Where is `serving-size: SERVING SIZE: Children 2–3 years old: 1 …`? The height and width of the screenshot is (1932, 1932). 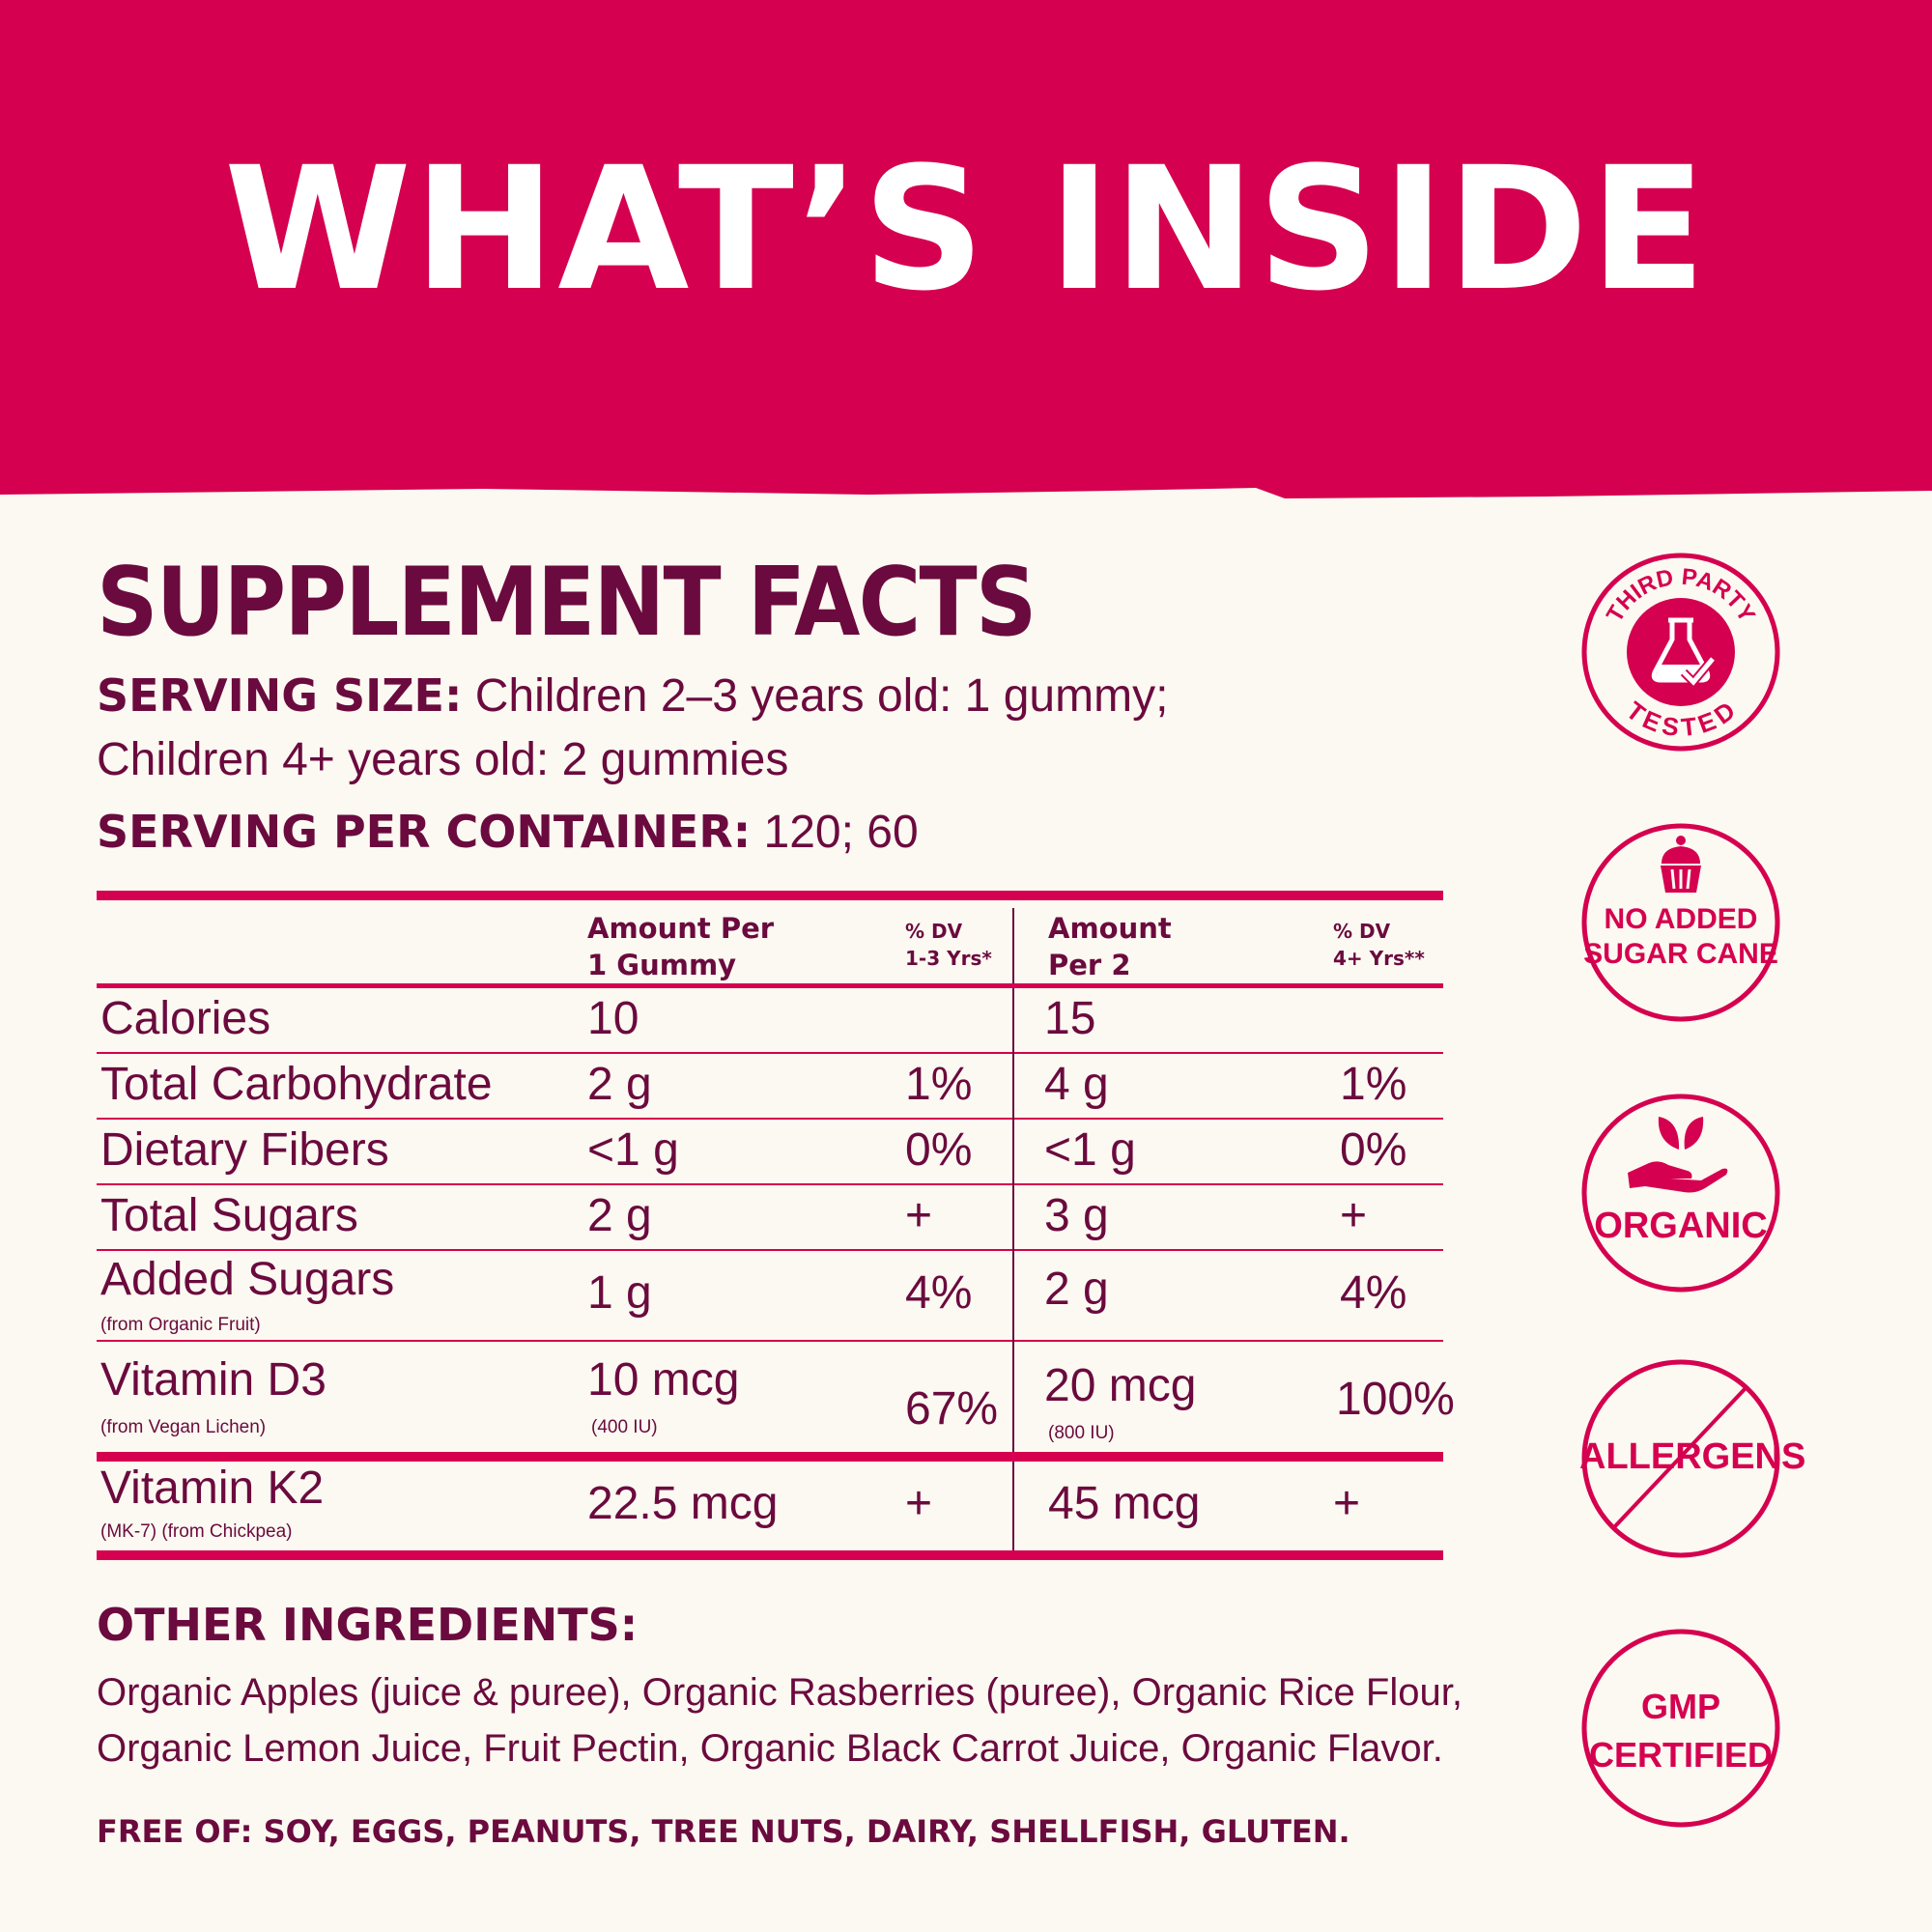 serving-size: SERVING SIZE: Children 2–3 years old: 1 … is located at coordinates (773, 728).